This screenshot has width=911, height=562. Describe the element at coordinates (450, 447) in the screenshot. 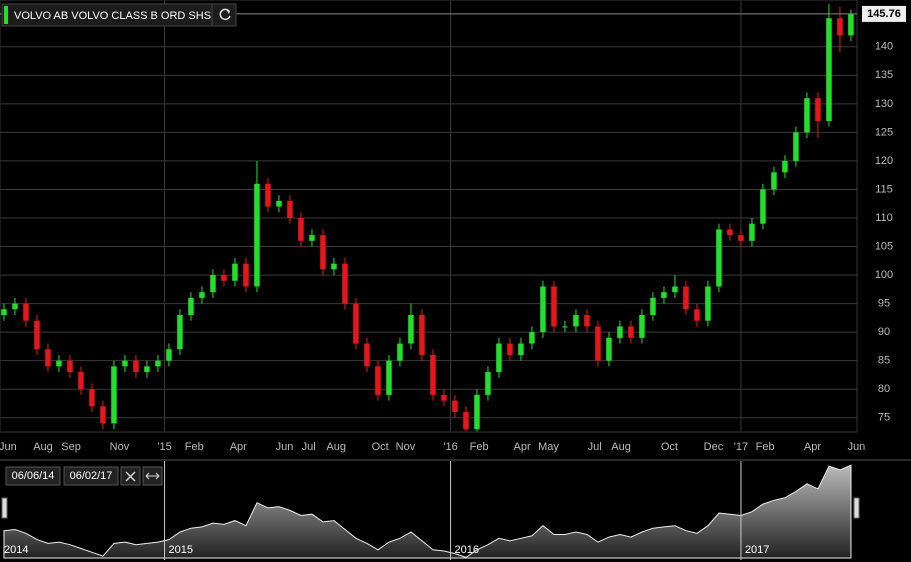

I see `x-tick-label: '16` at that location.